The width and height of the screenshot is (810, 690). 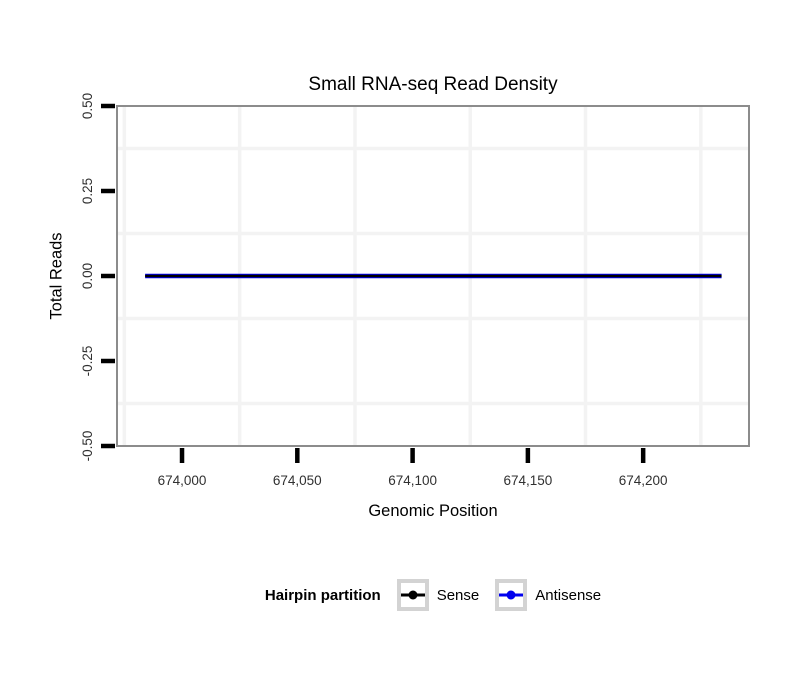 I want to click on legend-label-antisense: Antisense, so click(x=568, y=595).